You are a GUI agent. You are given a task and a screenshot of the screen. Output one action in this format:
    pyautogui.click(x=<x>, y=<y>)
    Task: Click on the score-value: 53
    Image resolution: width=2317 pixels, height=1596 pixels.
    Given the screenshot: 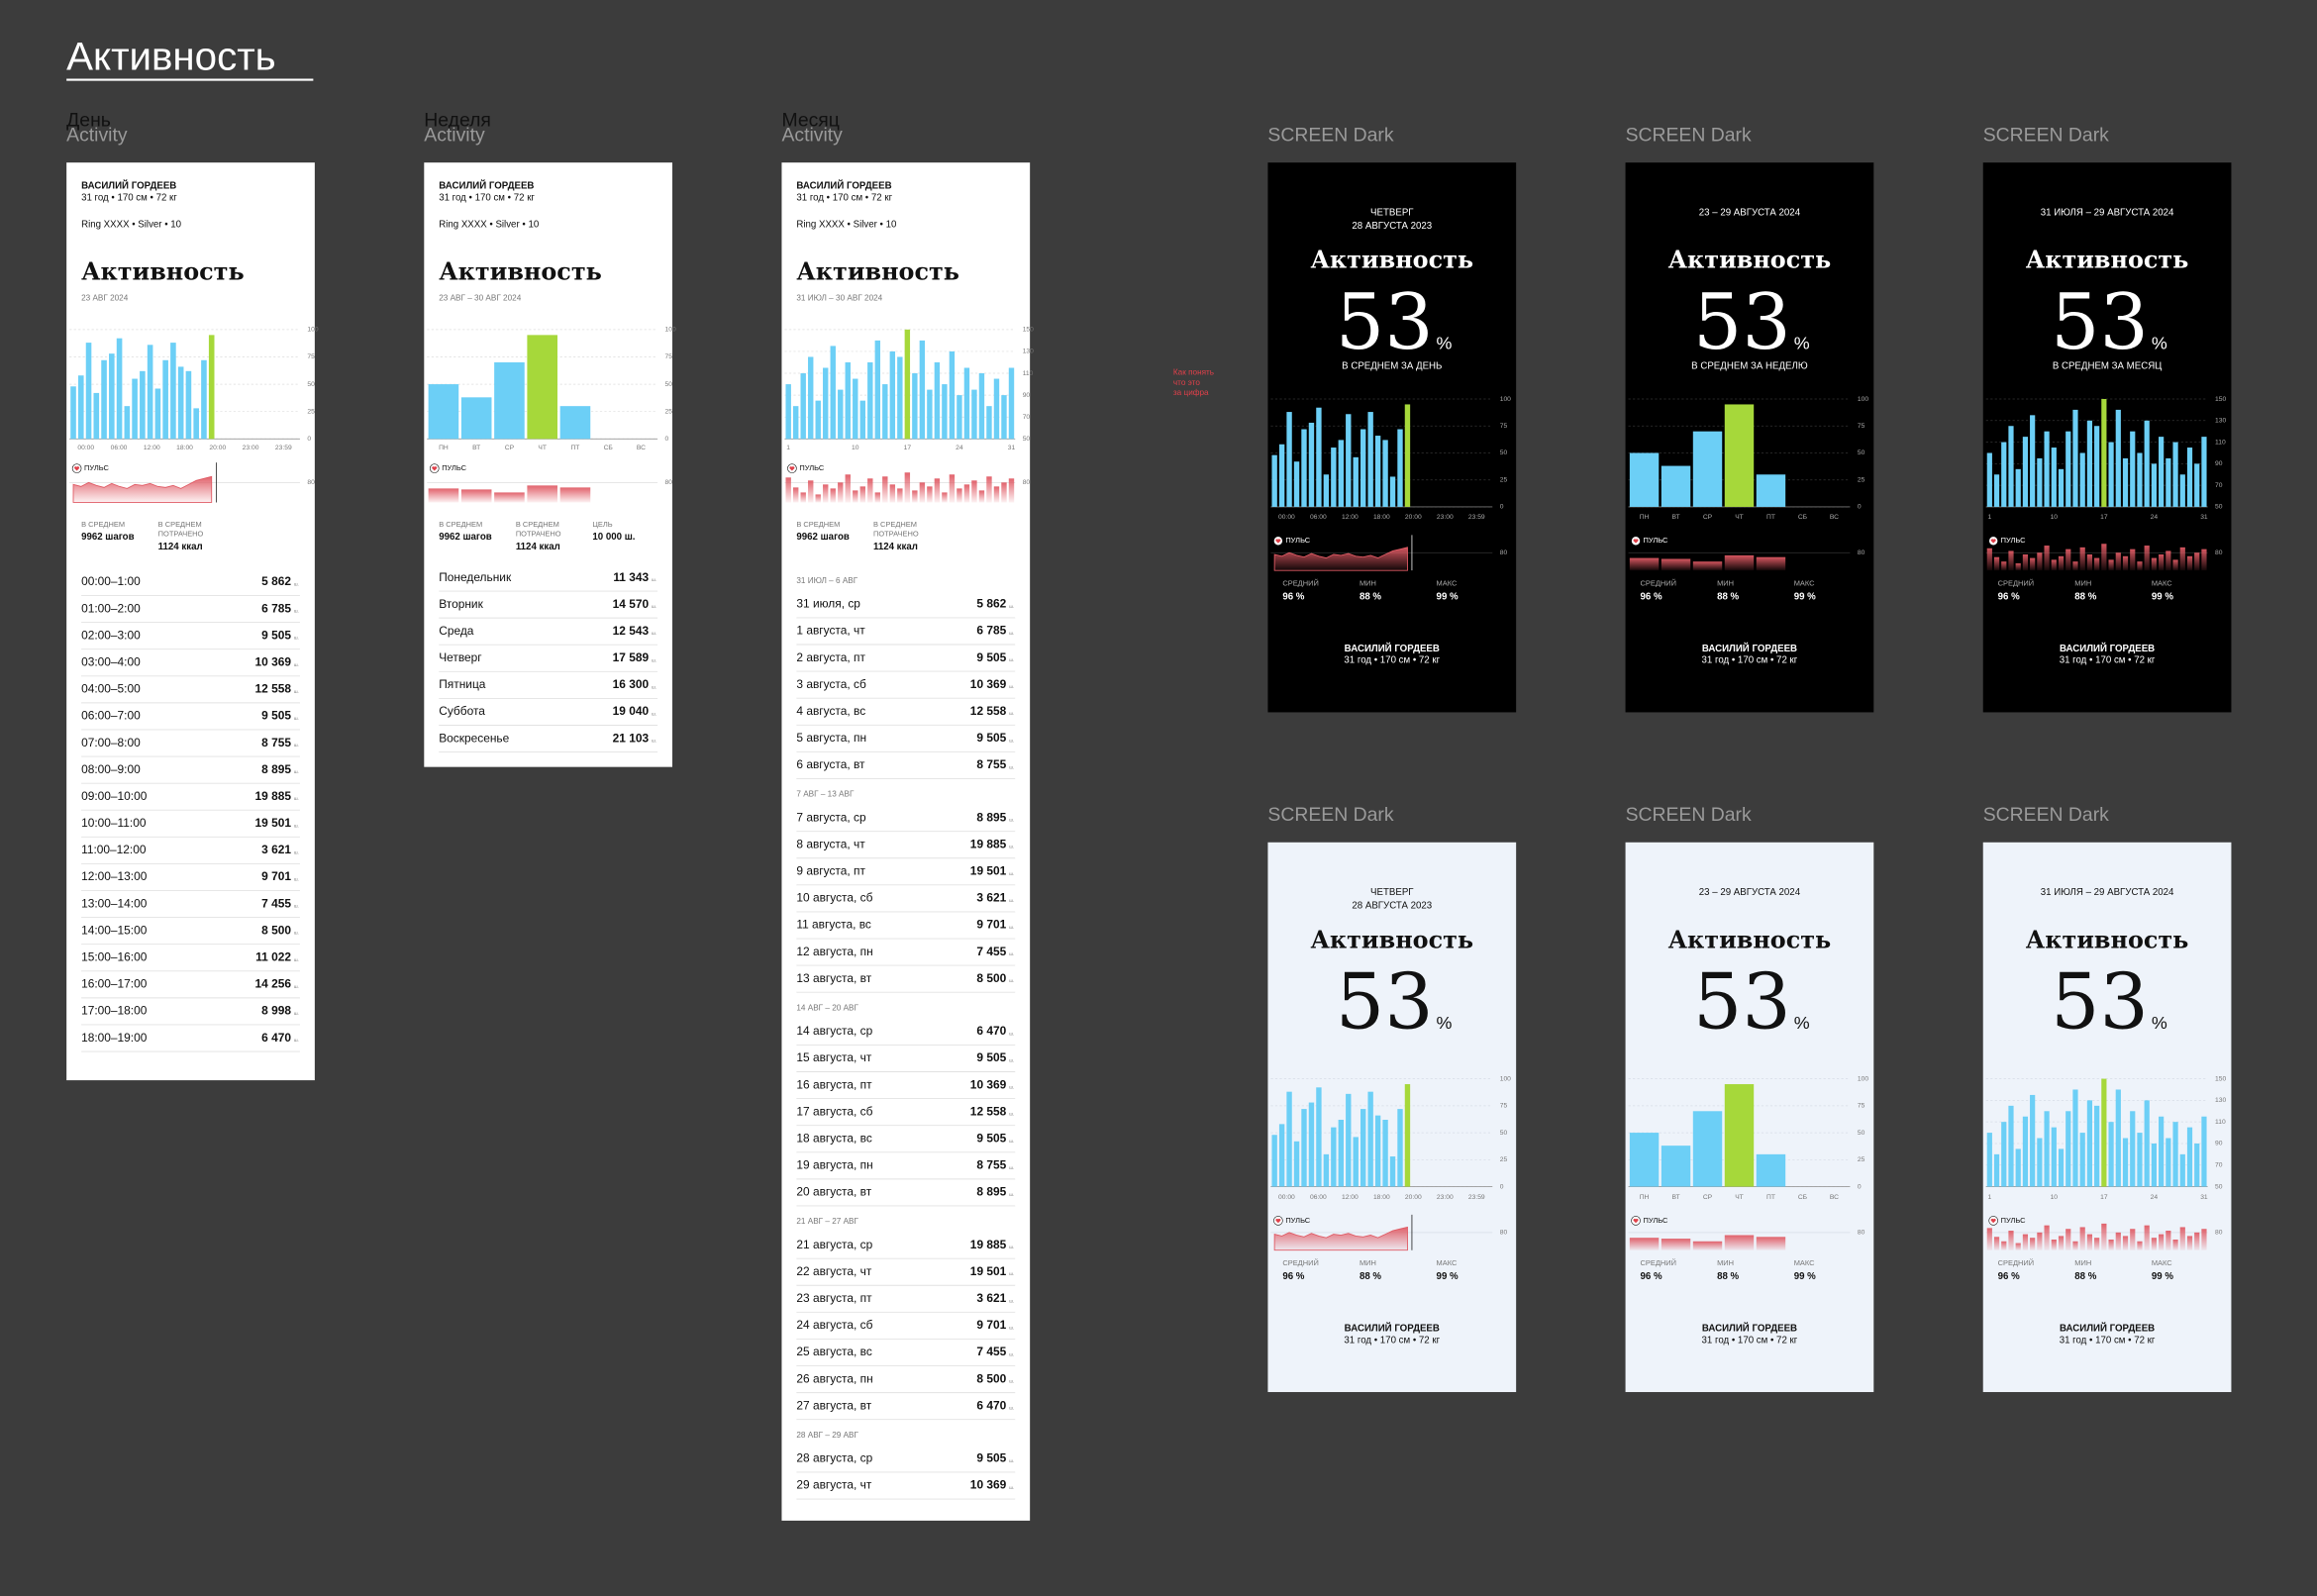 What is the action you would take?
    pyautogui.click(x=2100, y=322)
    